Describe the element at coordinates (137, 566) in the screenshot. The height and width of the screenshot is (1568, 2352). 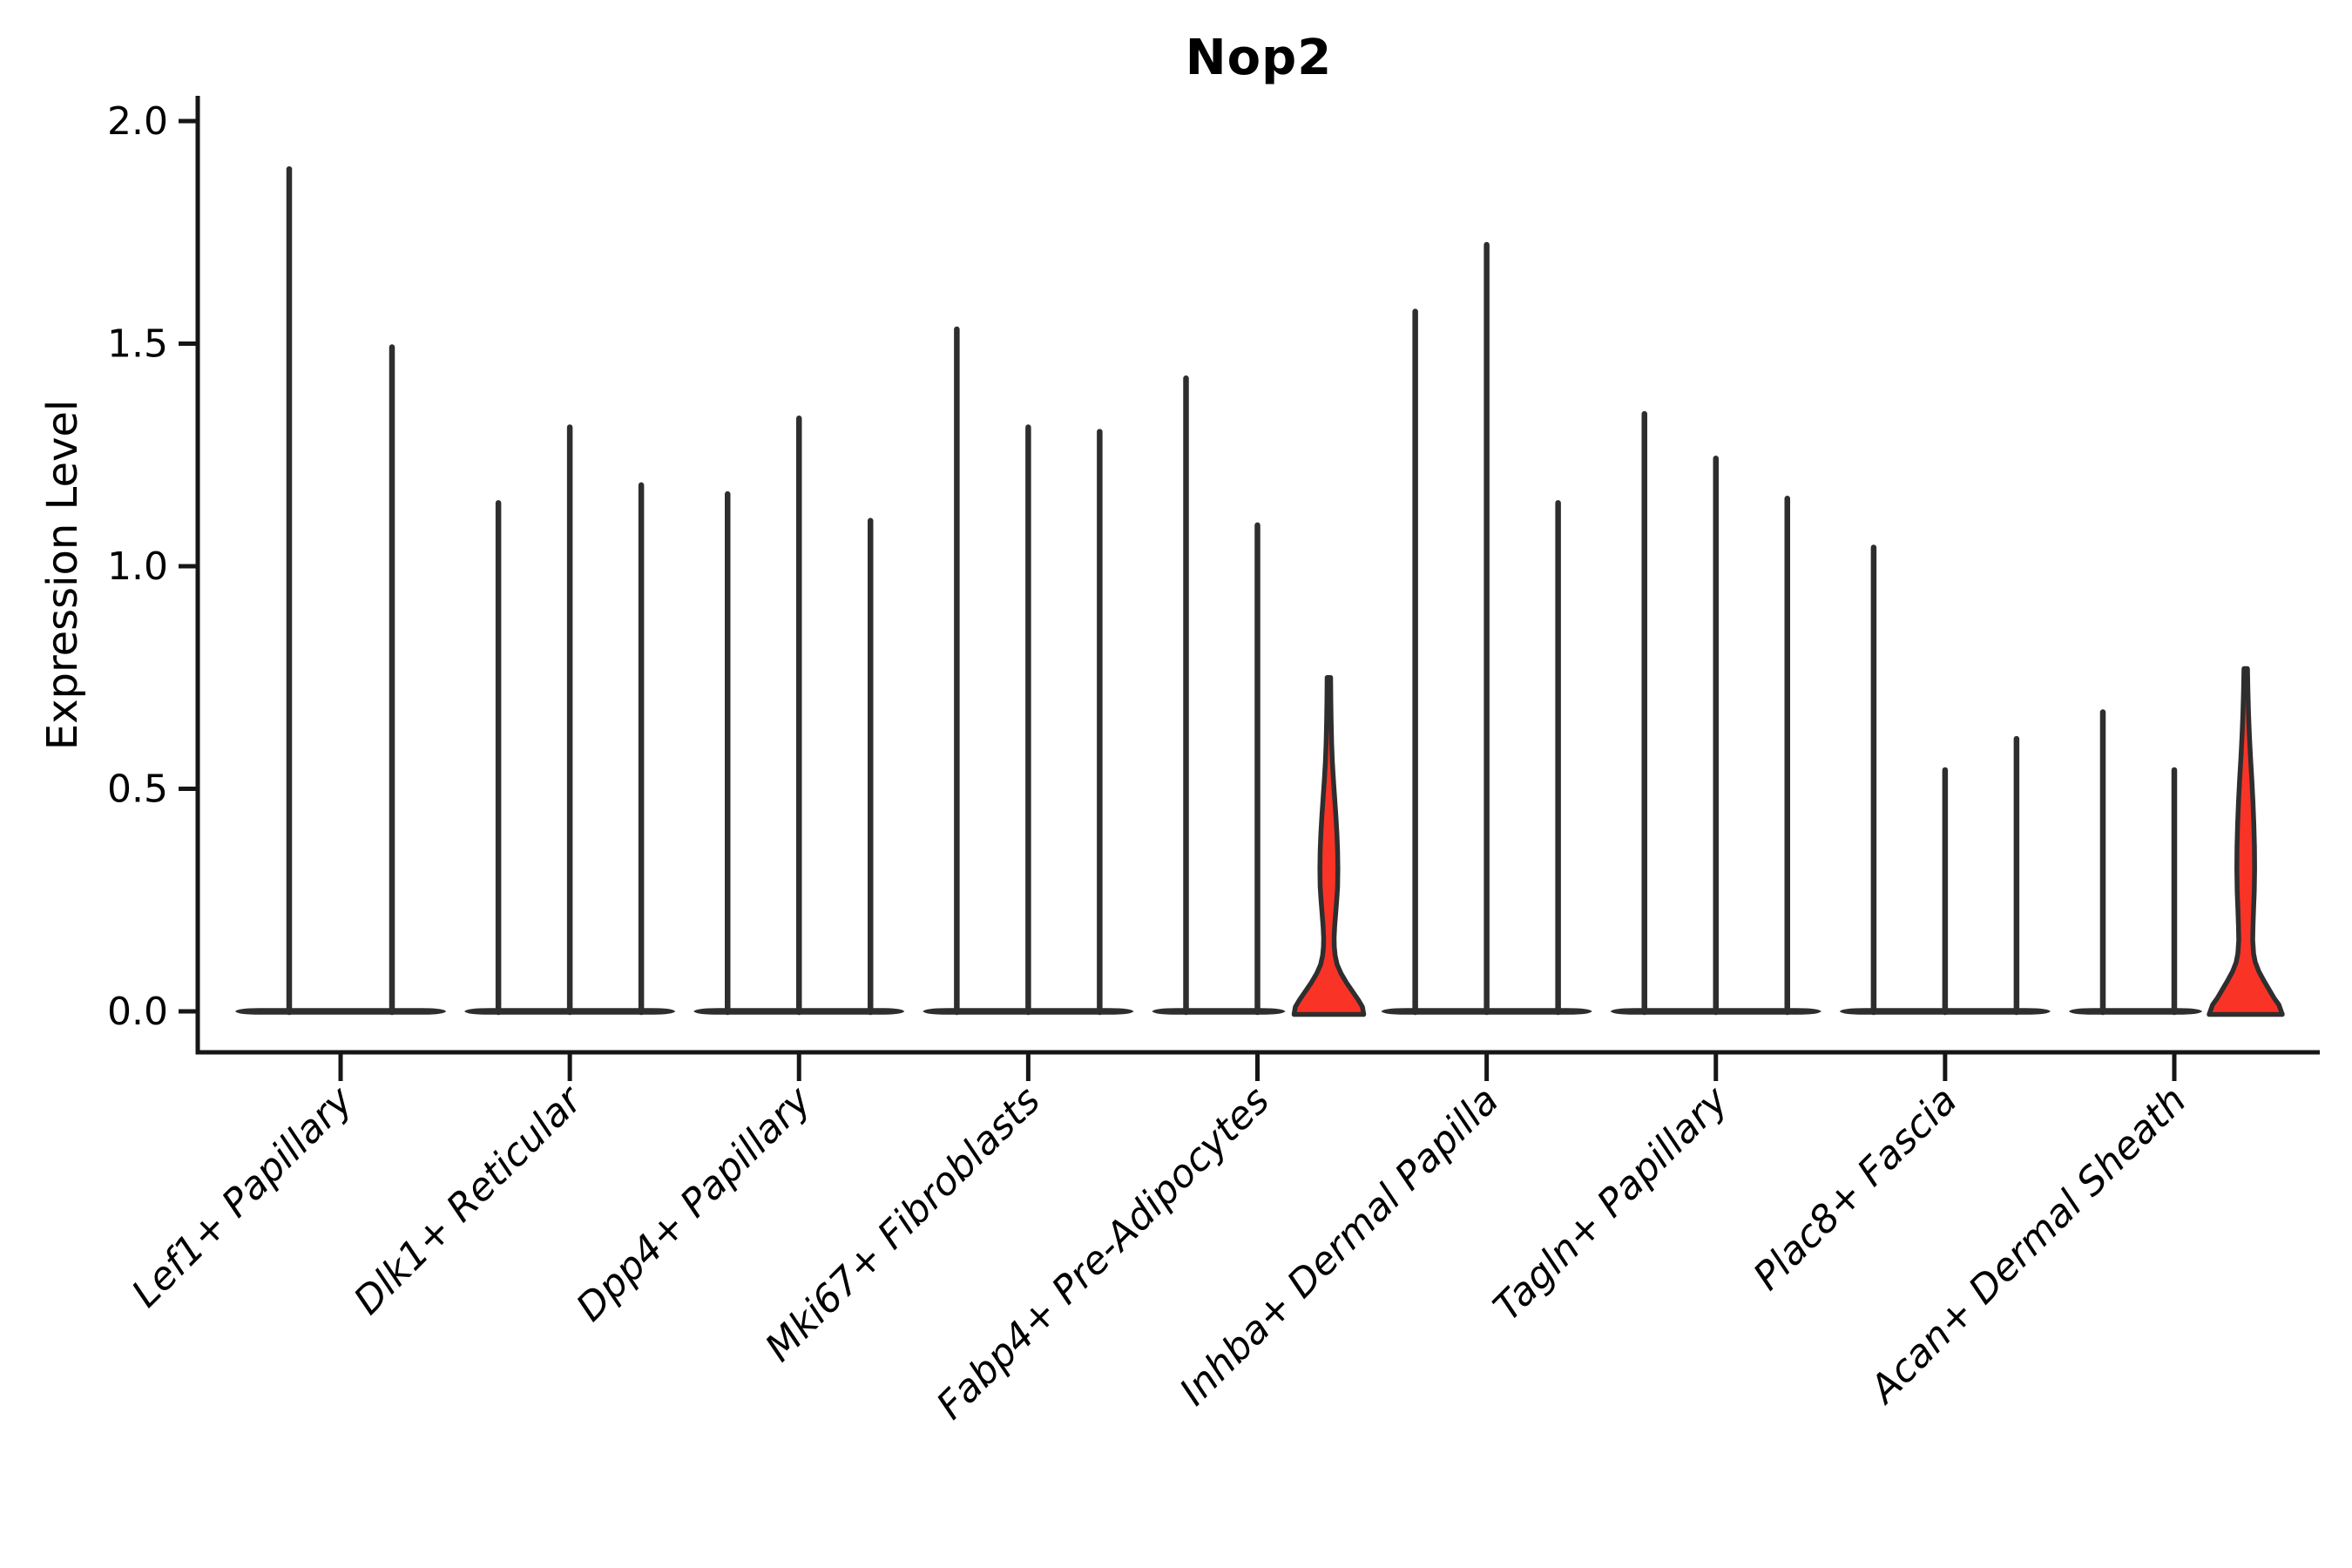
I see `y-tick-label: 1.0` at that location.